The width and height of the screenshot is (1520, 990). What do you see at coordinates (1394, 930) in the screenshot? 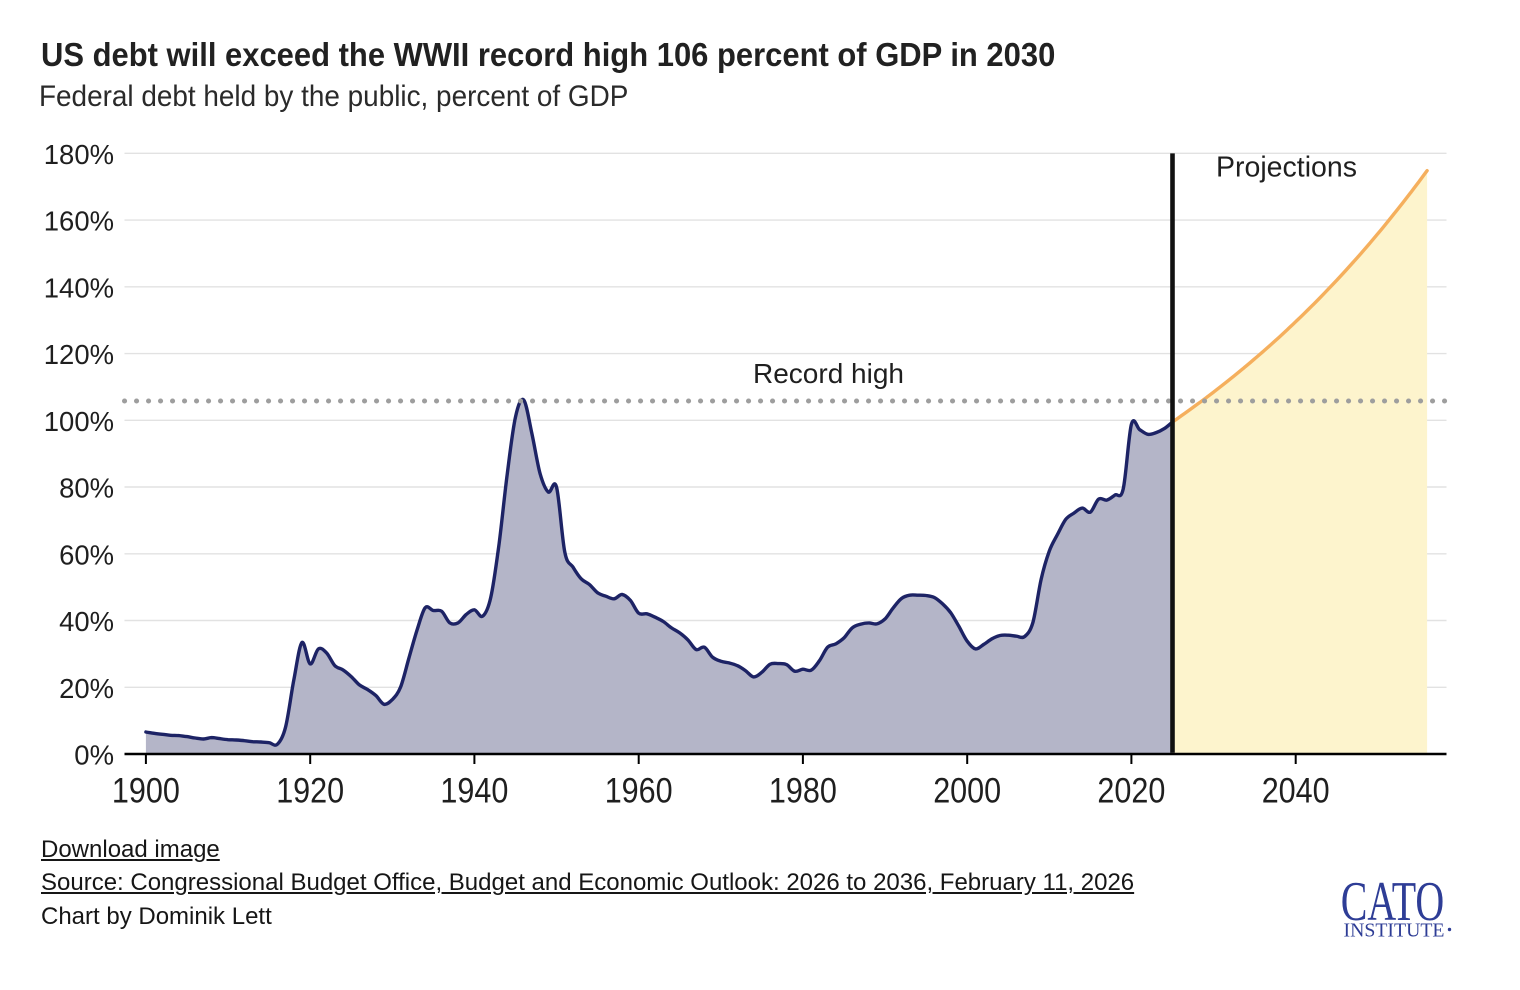
I see `svg-text: INSTITUTE` at bounding box center [1394, 930].